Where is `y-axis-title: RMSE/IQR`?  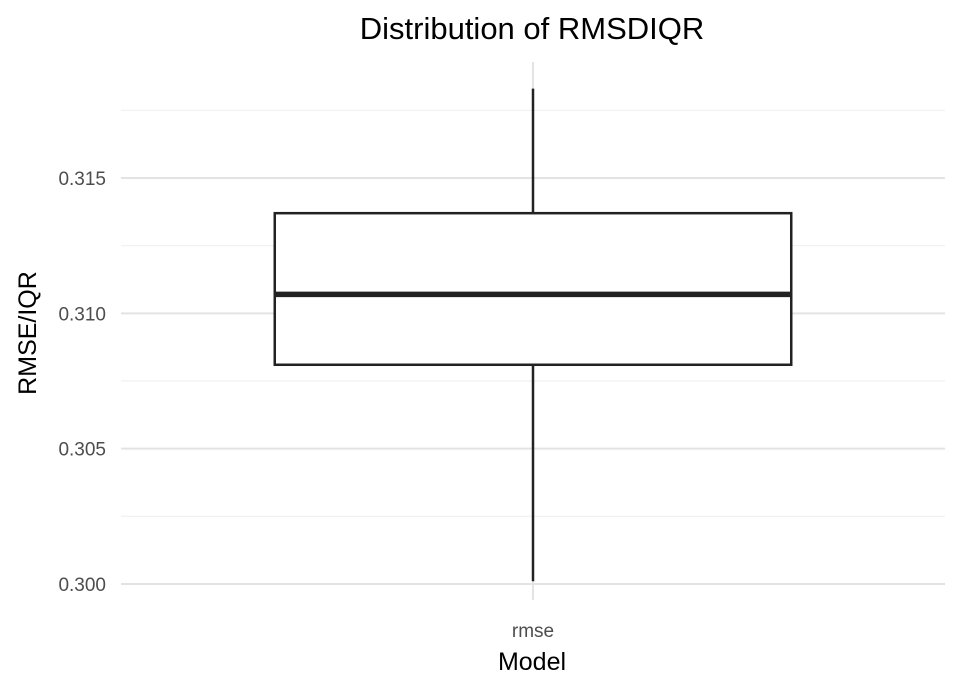 y-axis-title: RMSE/IQR is located at coordinates (28, 333).